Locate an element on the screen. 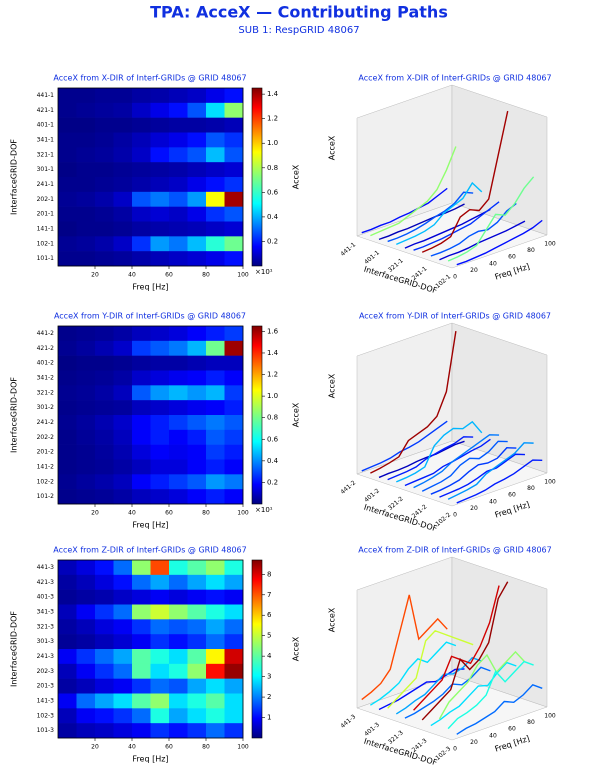 The height and width of the screenshot is (771, 598). y-tick-label: 101-2 is located at coordinates (46, 496).